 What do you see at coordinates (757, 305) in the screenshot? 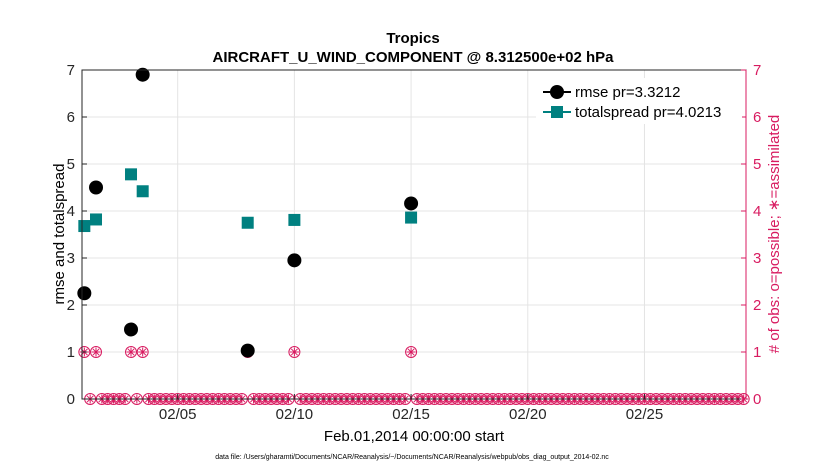
I see `y-right-tick-label: 2` at bounding box center [757, 305].